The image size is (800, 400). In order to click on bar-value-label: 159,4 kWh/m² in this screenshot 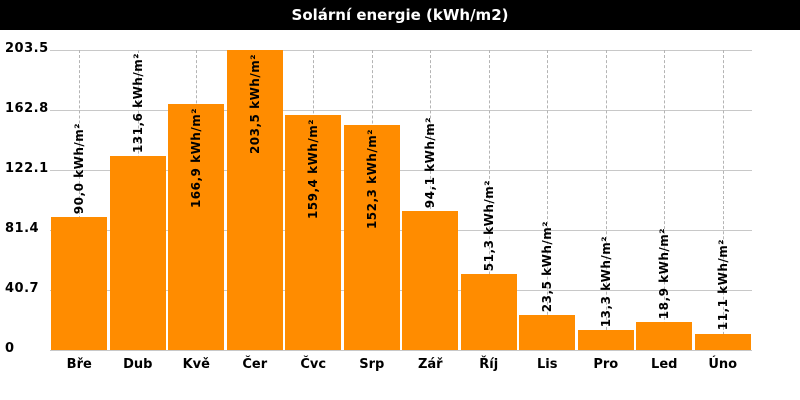, I will do `click(313, 169)`.